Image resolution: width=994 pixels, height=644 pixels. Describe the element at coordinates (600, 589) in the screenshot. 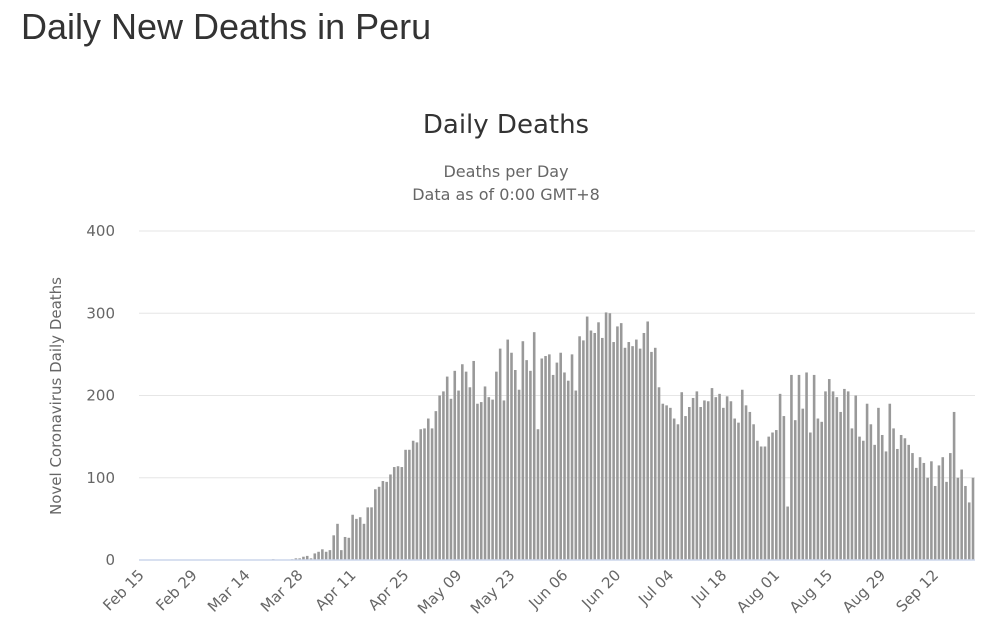

I see `x-tick-label: Jun 20` at that location.